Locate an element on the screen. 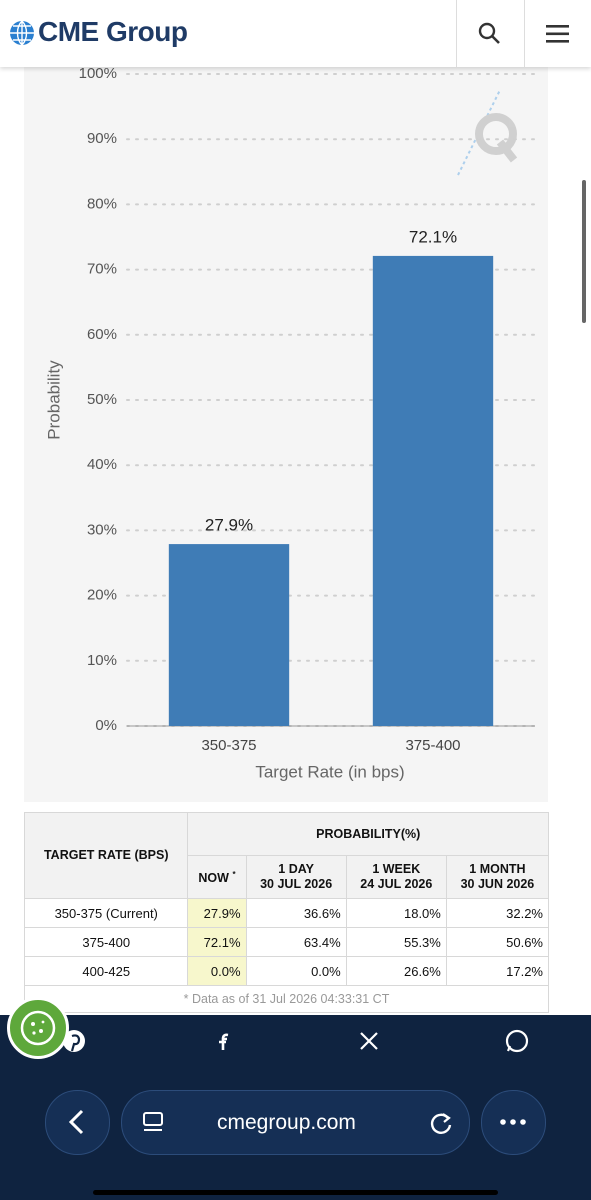 This screenshot has height=1200, width=591. y-tick-label: 0% is located at coordinates (106, 725).